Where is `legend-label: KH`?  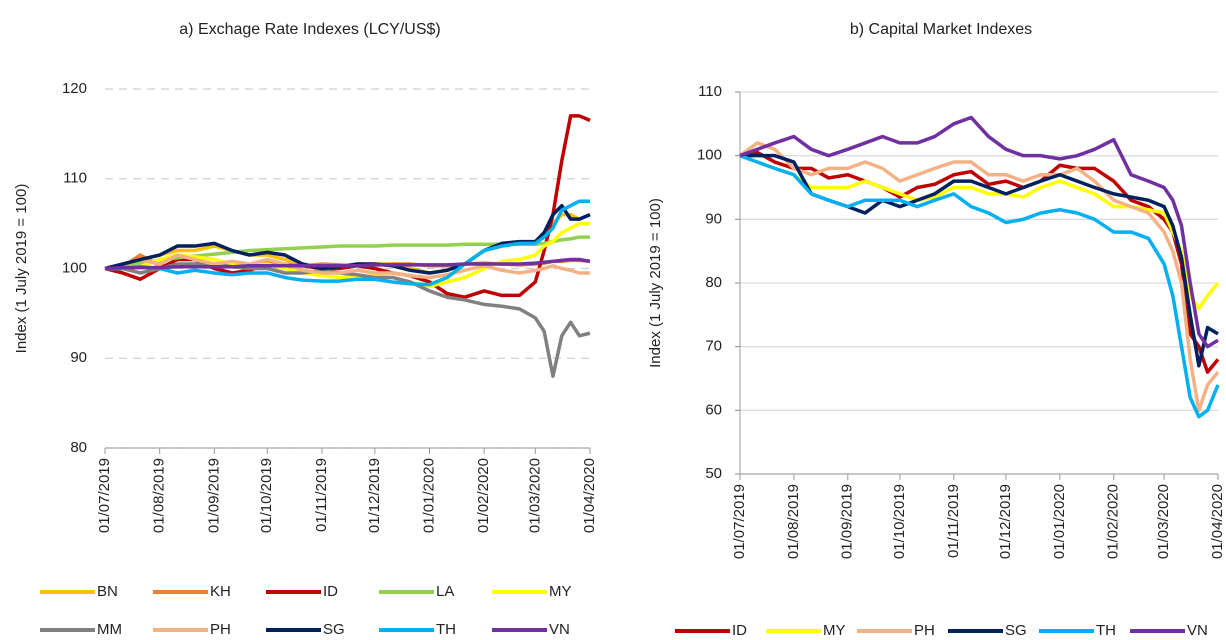 legend-label: KH is located at coordinates (220, 591).